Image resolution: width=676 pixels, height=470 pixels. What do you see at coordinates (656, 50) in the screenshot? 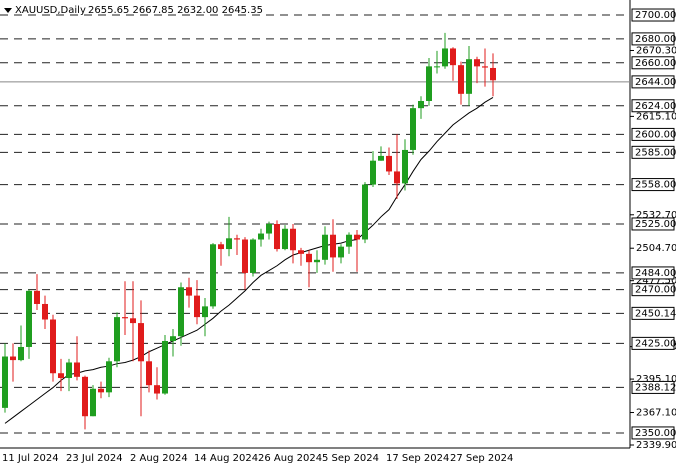
I see `y-tick-label: 2670.30` at bounding box center [656, 50].